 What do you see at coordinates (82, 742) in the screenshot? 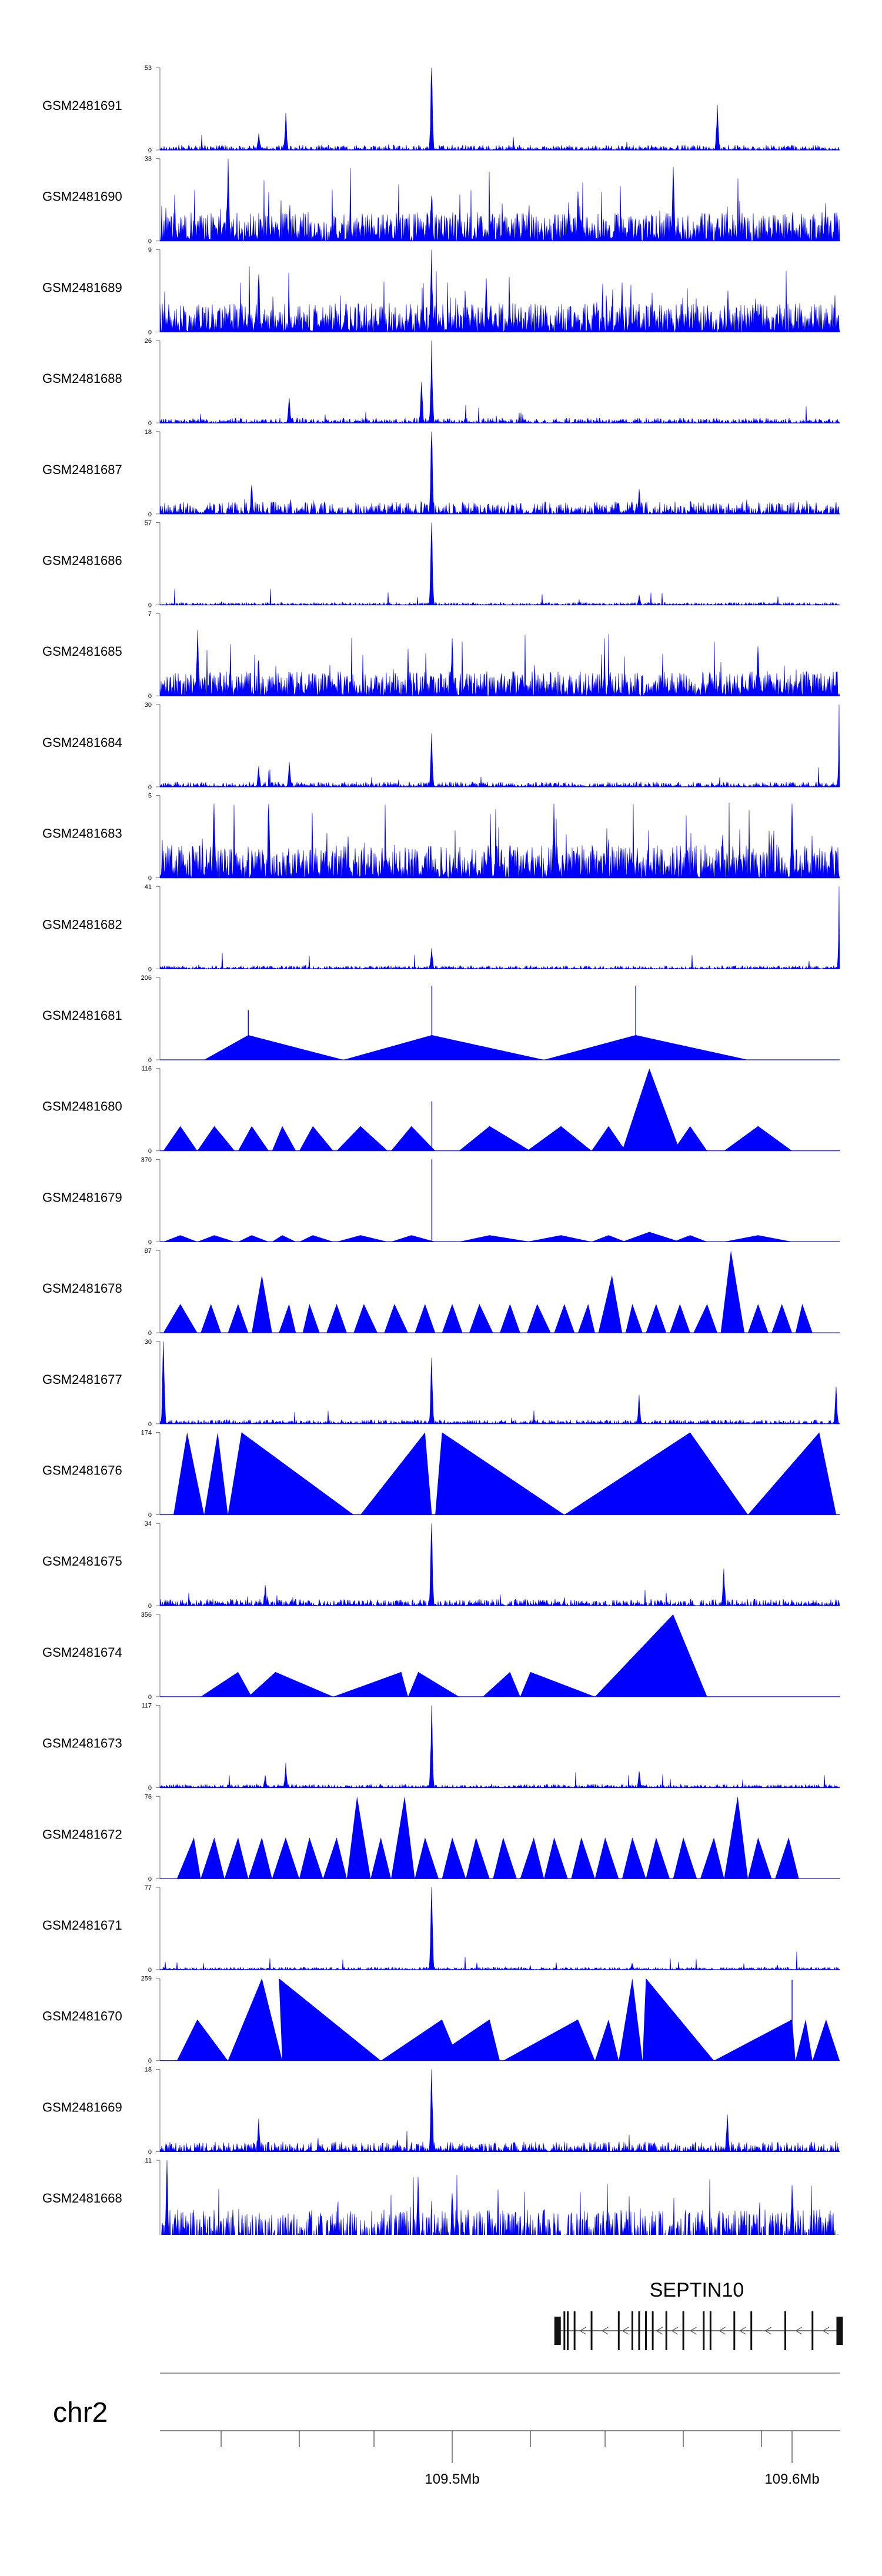
I see `track-label: GSM2481684` at bounding box center [82, 742].